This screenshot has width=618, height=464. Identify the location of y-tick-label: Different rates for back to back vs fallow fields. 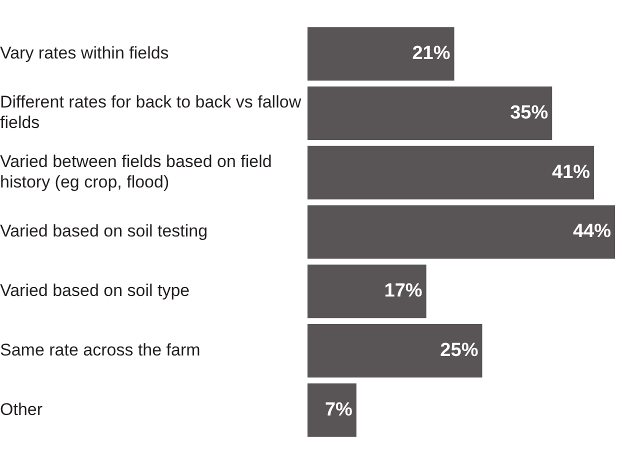
(151, 112).